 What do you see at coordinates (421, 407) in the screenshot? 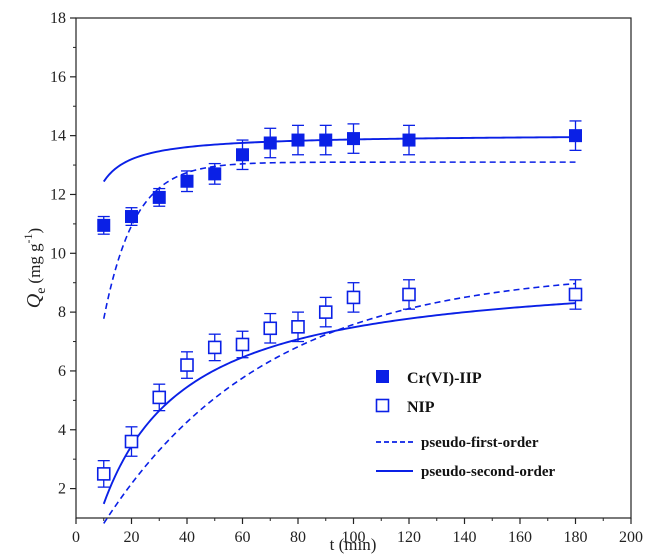
I see `legend-label-nip: NIP` at bounding box center [421, 407].